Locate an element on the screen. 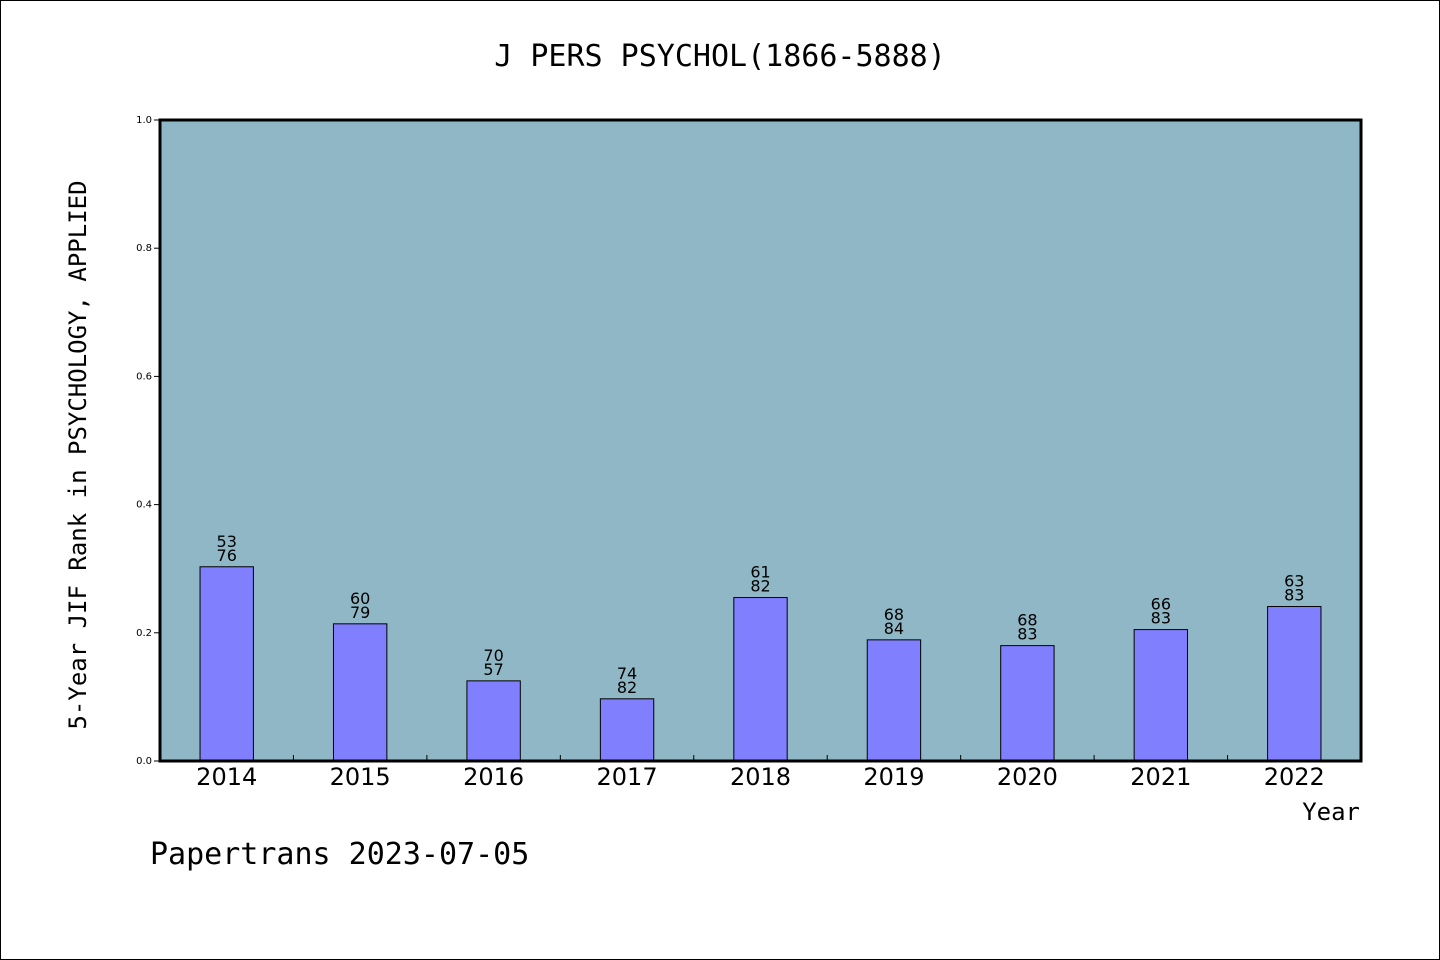  y-tick-label: 0.8 is located at coordinates (144, 248).